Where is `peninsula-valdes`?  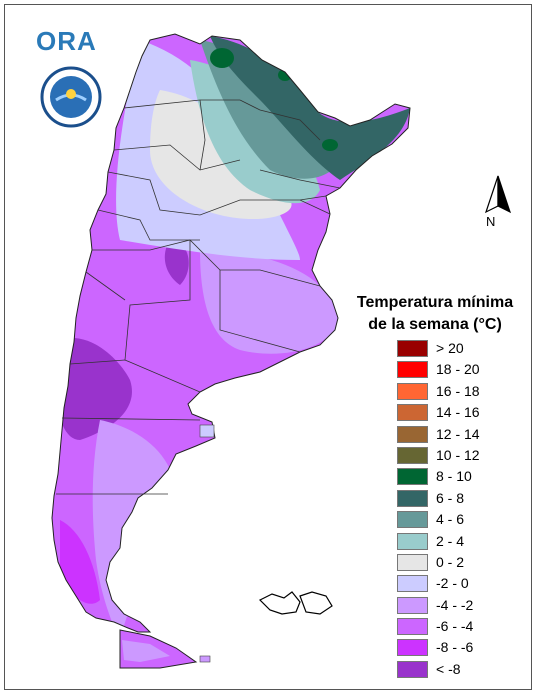
peninsula-valdes is located at coordinates (207, 431).